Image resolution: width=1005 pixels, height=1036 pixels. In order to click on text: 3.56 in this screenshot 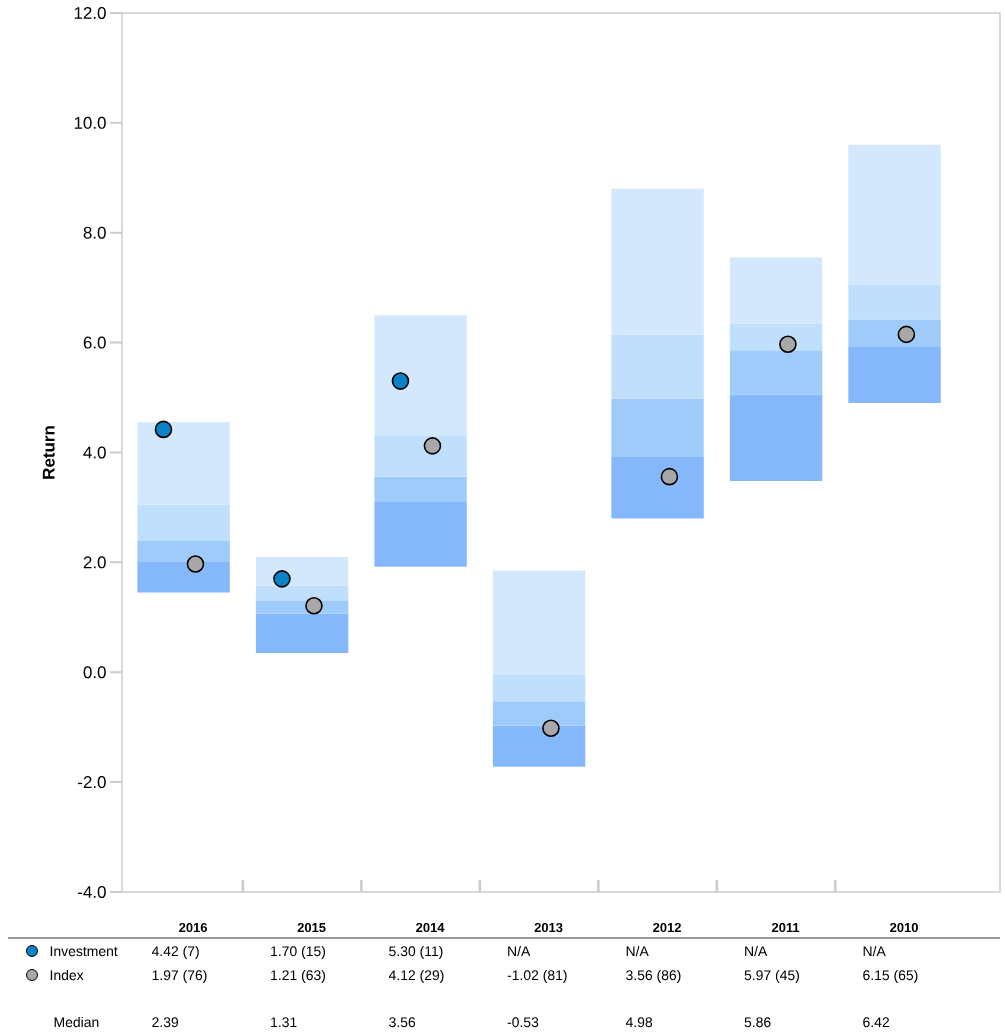, I will do `click(402, 1022)`.